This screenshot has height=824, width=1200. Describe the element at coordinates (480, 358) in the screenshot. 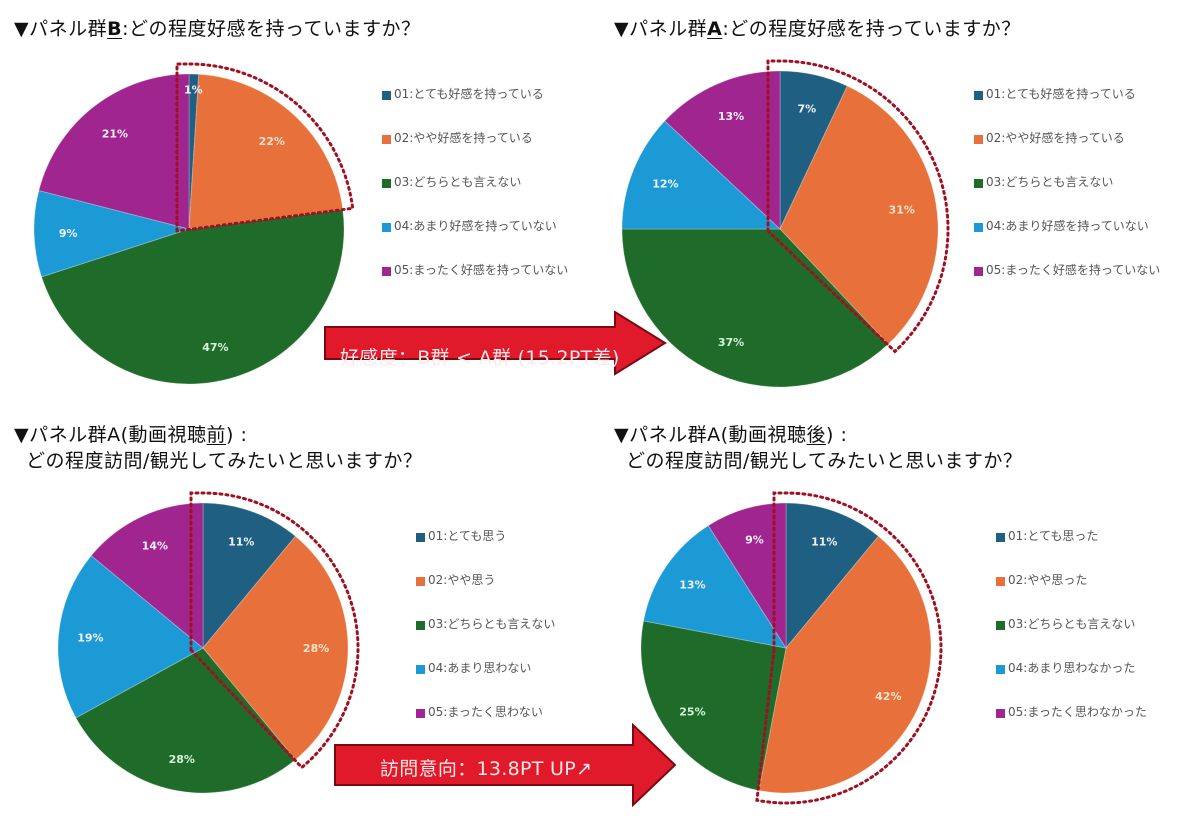

I see `arrow-label-favorability: 好感度：B群 < A群 (15.2PT差)` at that location.